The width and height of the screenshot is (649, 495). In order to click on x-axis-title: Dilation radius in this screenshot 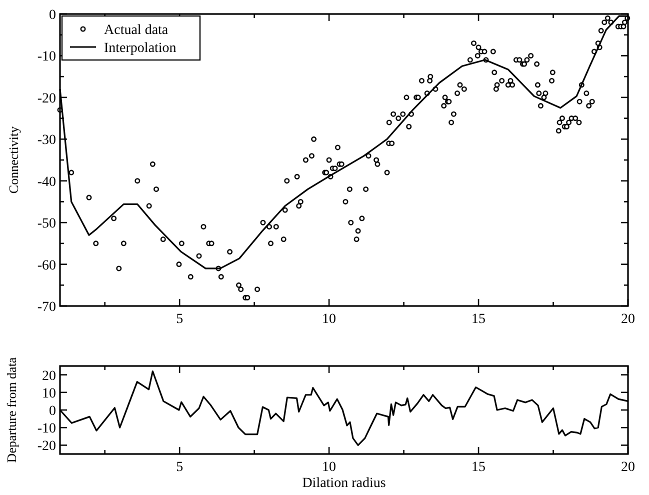, I will do `click(344, 483)`.